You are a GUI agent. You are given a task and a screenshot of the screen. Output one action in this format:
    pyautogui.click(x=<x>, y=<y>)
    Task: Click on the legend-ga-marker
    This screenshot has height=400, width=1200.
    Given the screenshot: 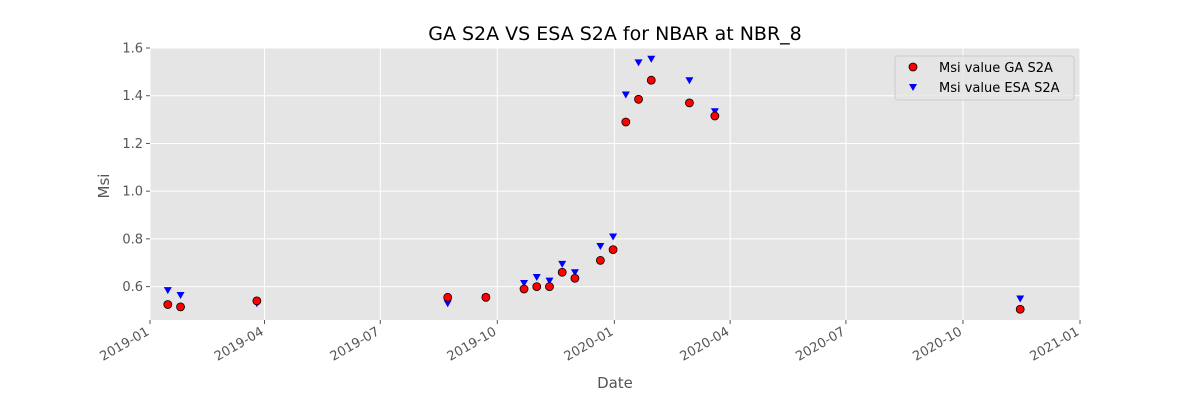 What is the action you would take?
    pyautogui.click(x=913, y=67)
    